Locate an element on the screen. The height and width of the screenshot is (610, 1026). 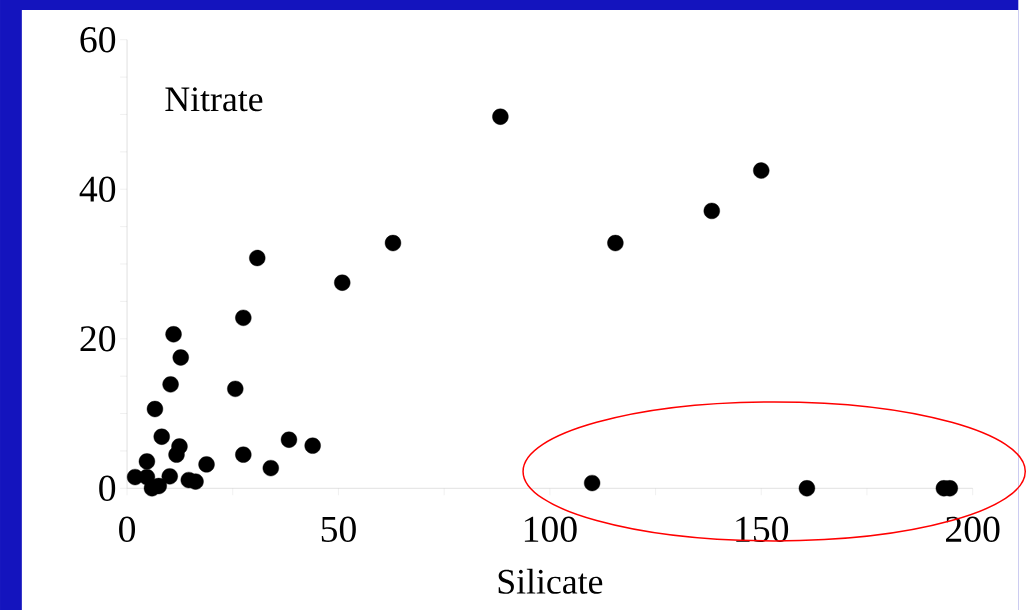
y-tick-label: 40 is located at coordinates (97, 189).